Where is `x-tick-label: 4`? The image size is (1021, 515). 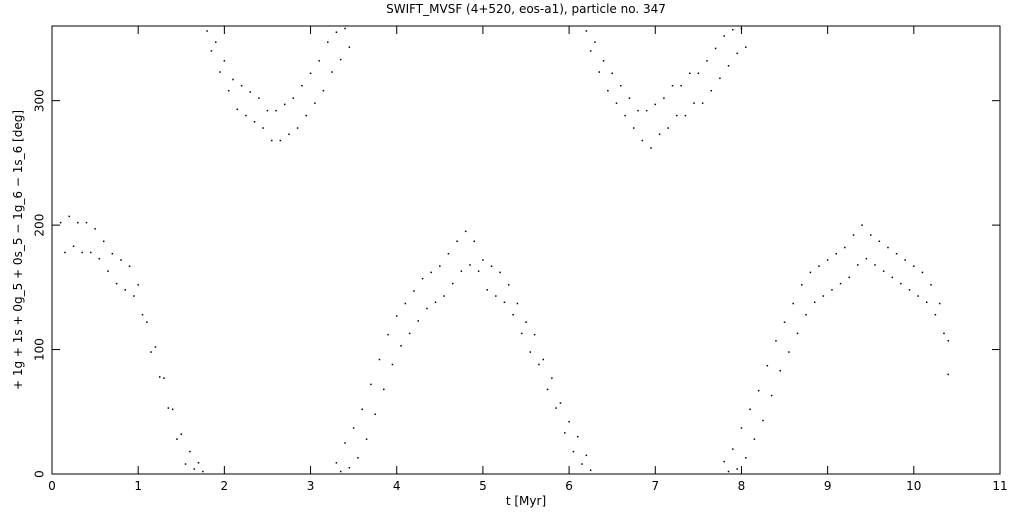
x-tick-label: 4 is located at coordinates (397, 486).